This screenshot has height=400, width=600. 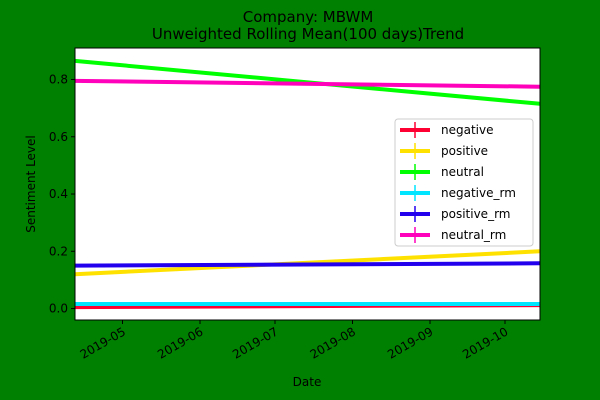 What do you see at coordinates (58, 309) in the screenshot?
I see `y-tick-label: 0.0` at bounding box center [58, 309].